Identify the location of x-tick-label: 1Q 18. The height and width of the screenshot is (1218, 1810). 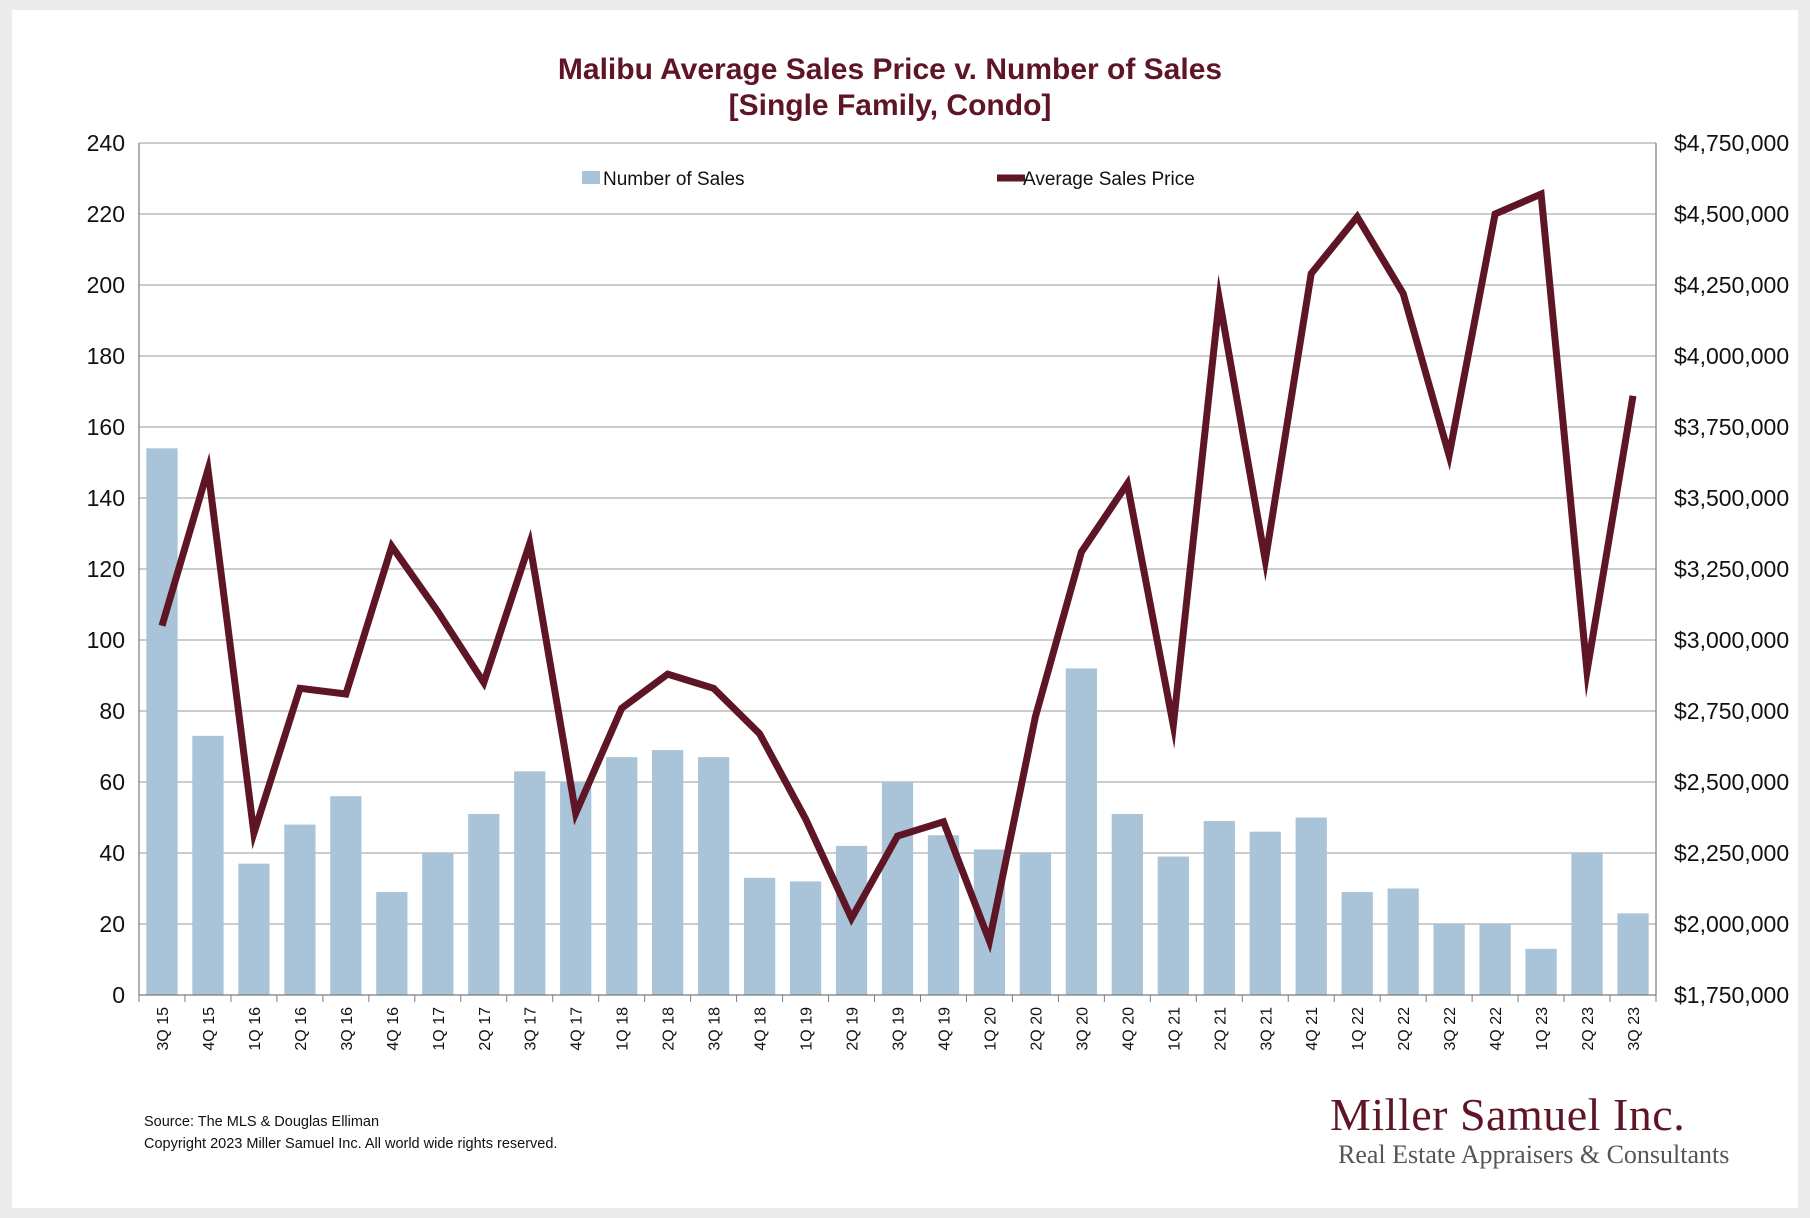
(623, 1029).